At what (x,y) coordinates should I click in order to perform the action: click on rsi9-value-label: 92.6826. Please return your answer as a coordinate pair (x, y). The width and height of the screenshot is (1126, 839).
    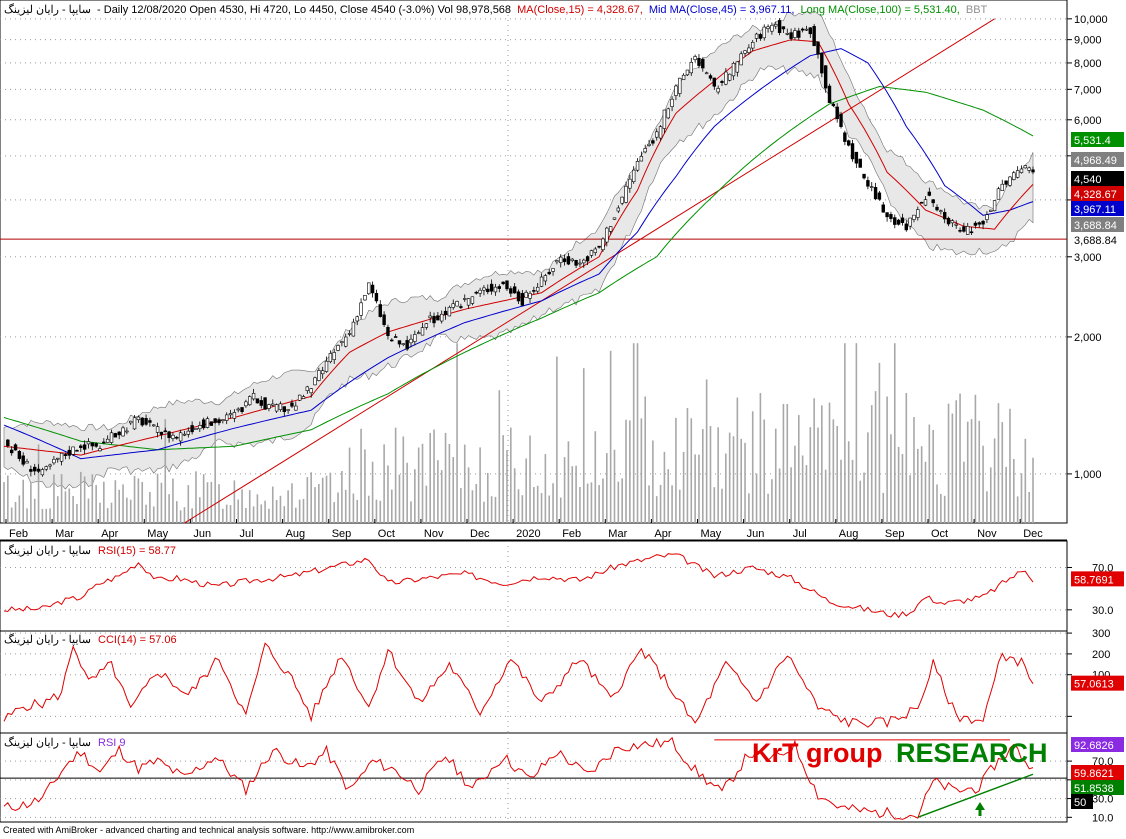
    Looking at the image, I should click on (1094, 746).